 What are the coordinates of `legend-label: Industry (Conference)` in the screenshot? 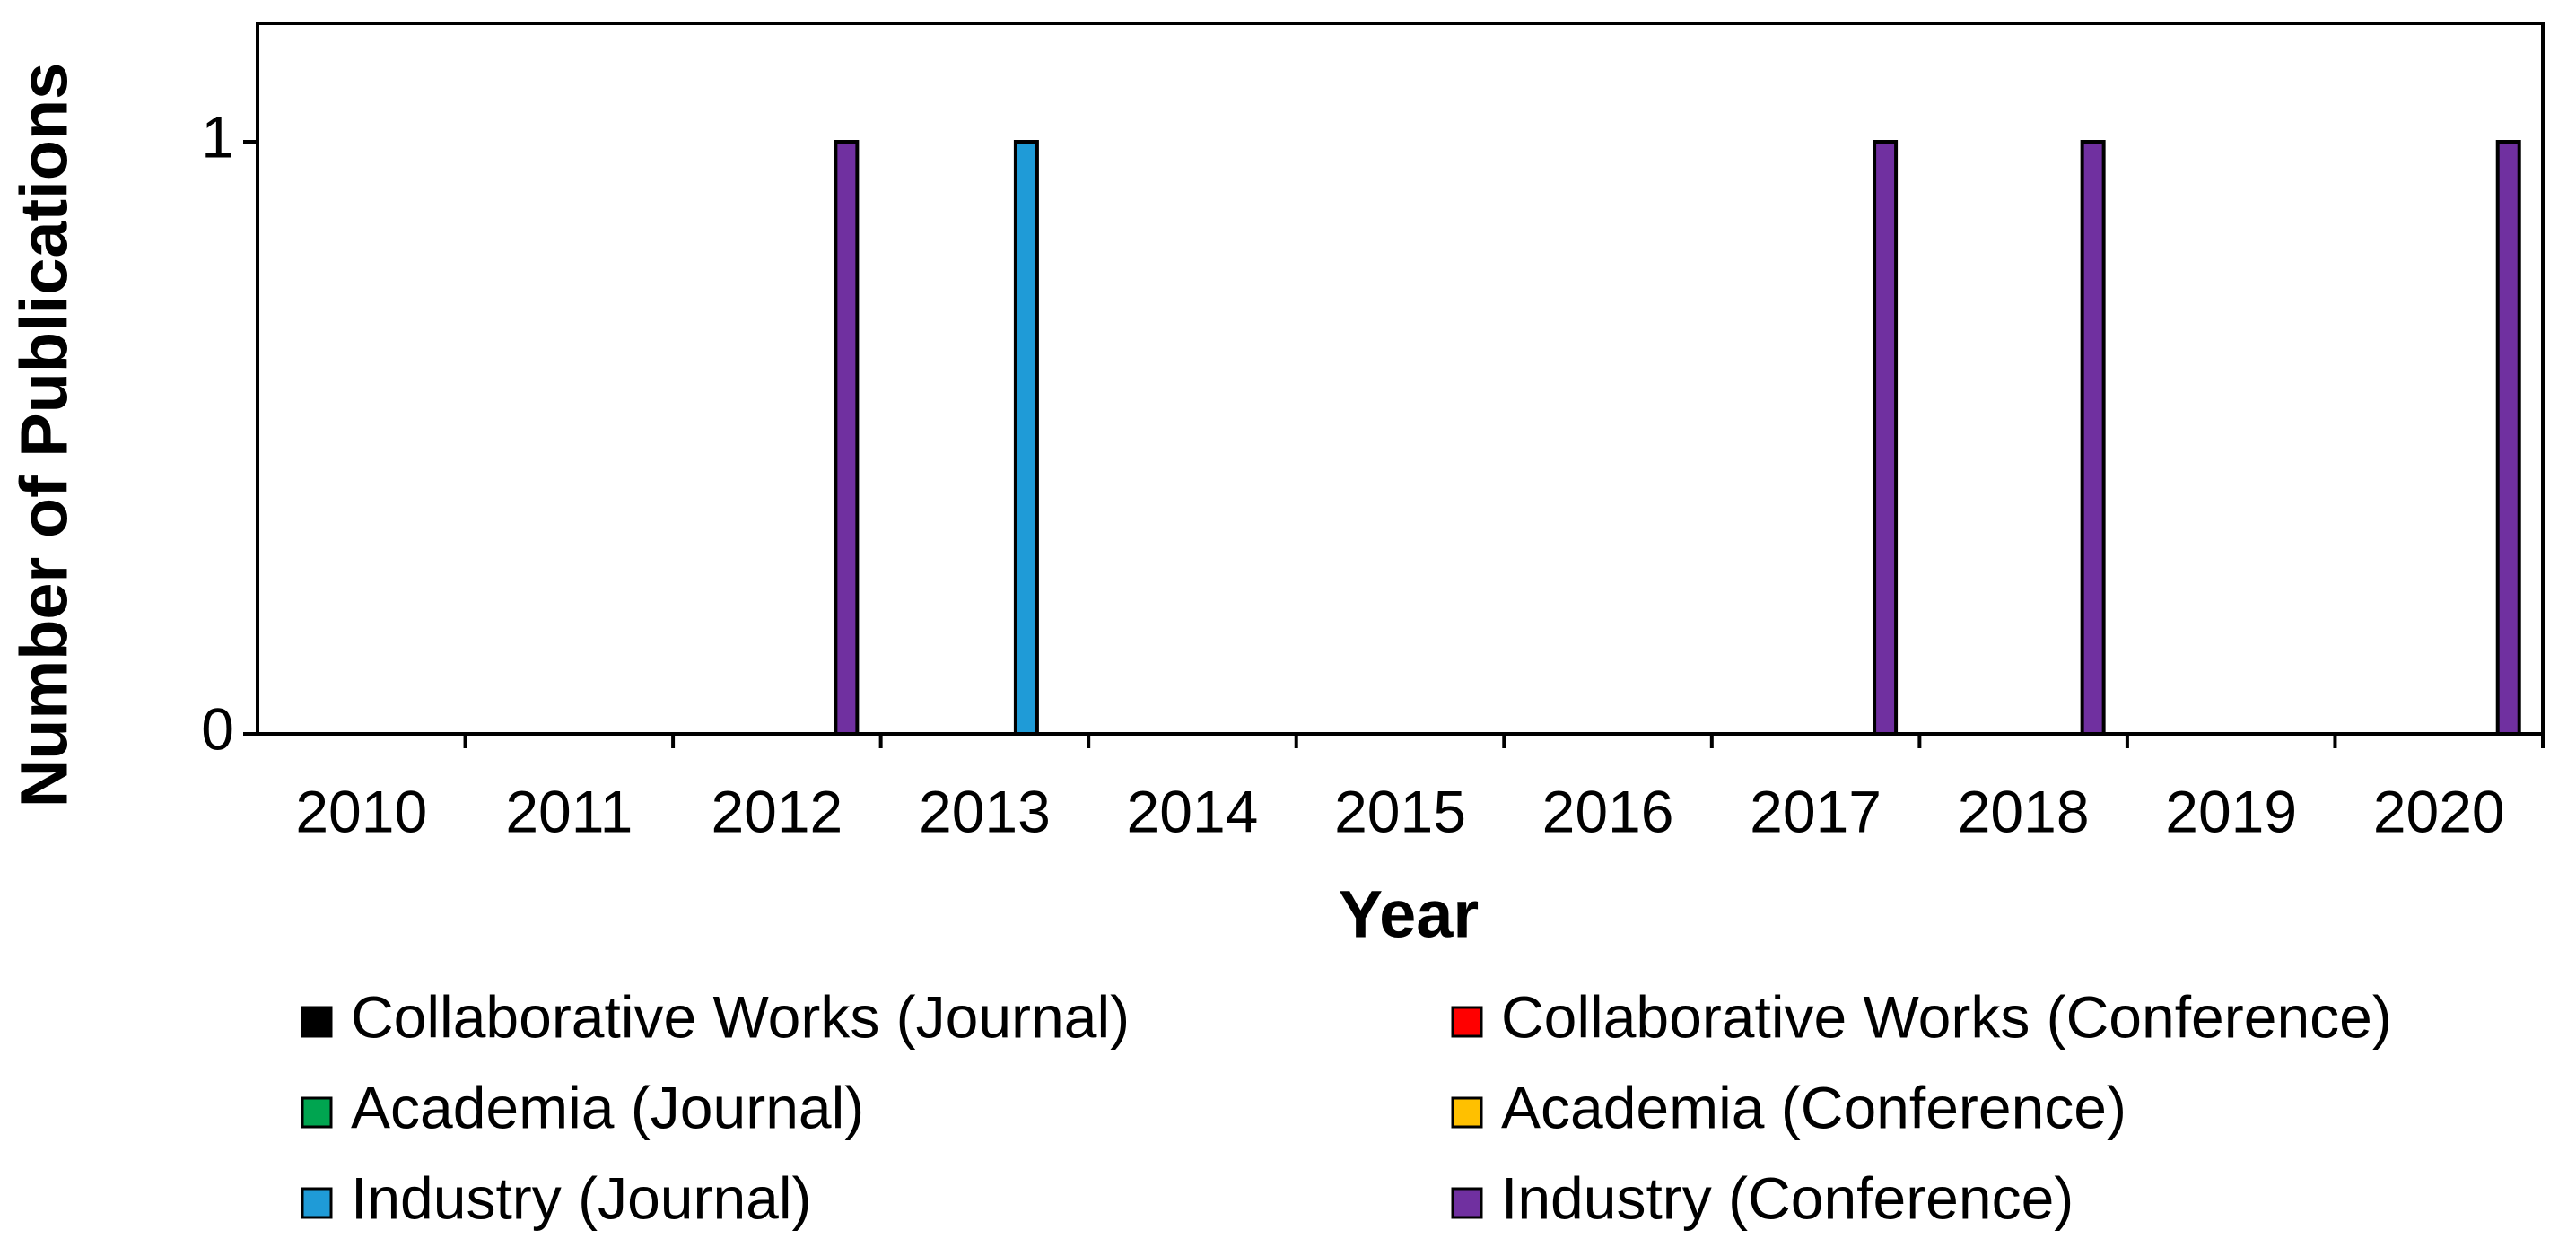 It's located at (1788, 1197).